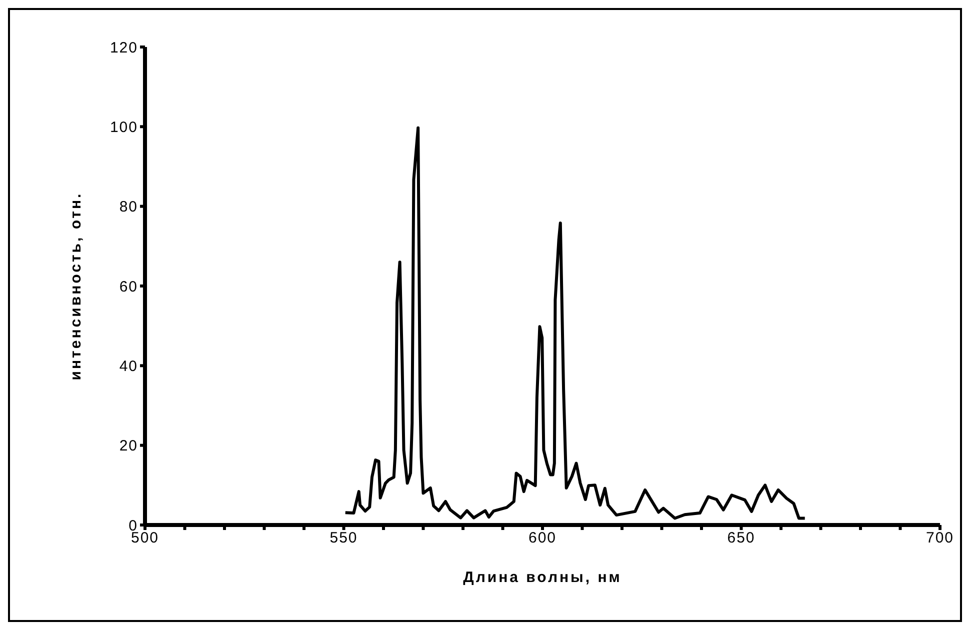 This screenshot has width=970, height=630. Describe the element at coordinates (75, 286) in the screenshot. I see `y-axis-title: интенсивность, отн.` at that location.